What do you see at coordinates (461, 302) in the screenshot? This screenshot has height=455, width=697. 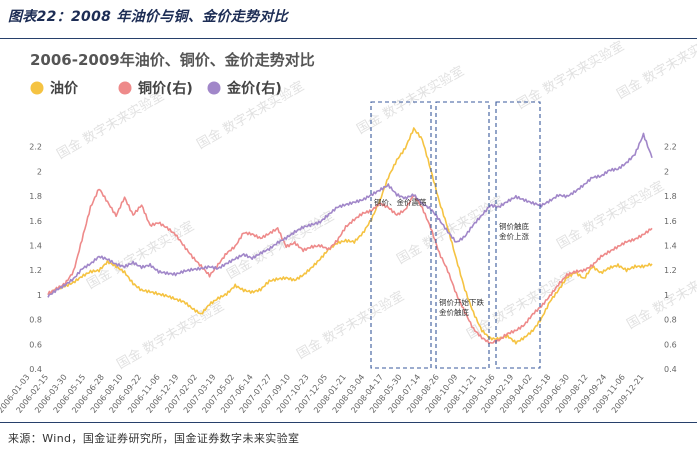 I see `annotation-text: 铜价开始下跌` at bounding box center [461, 302].